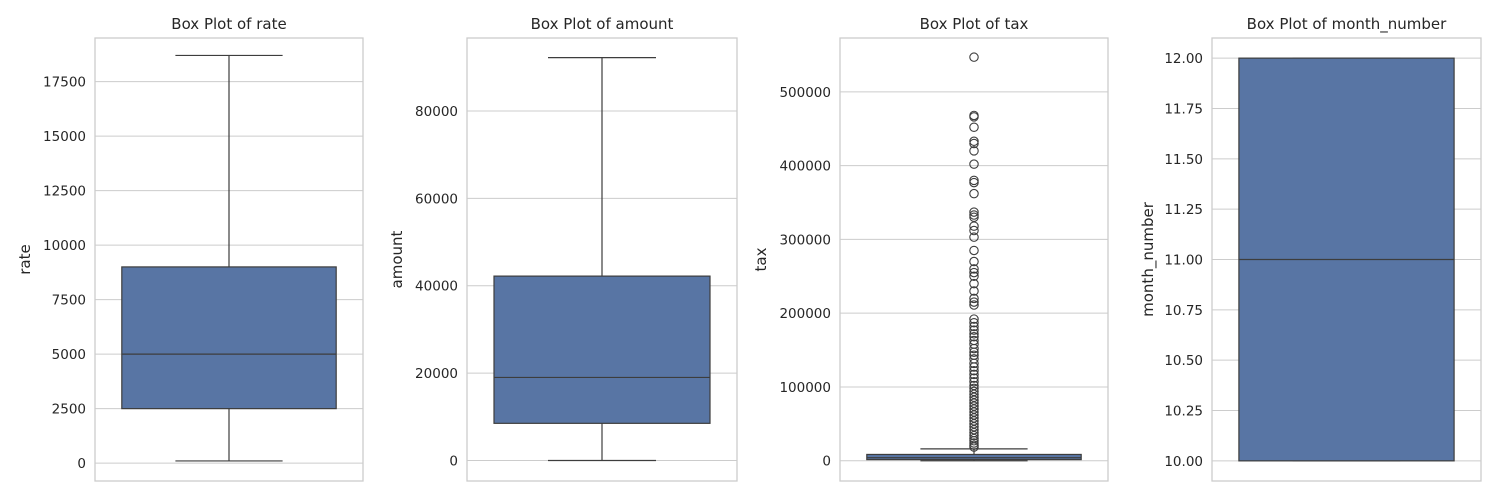 The height and width of the screenshot is (500, 1500). What do you see at coordinates (805, 167) in the screenshot?
I see `y-tick-label: 400000` at bounding box center [805, 167].